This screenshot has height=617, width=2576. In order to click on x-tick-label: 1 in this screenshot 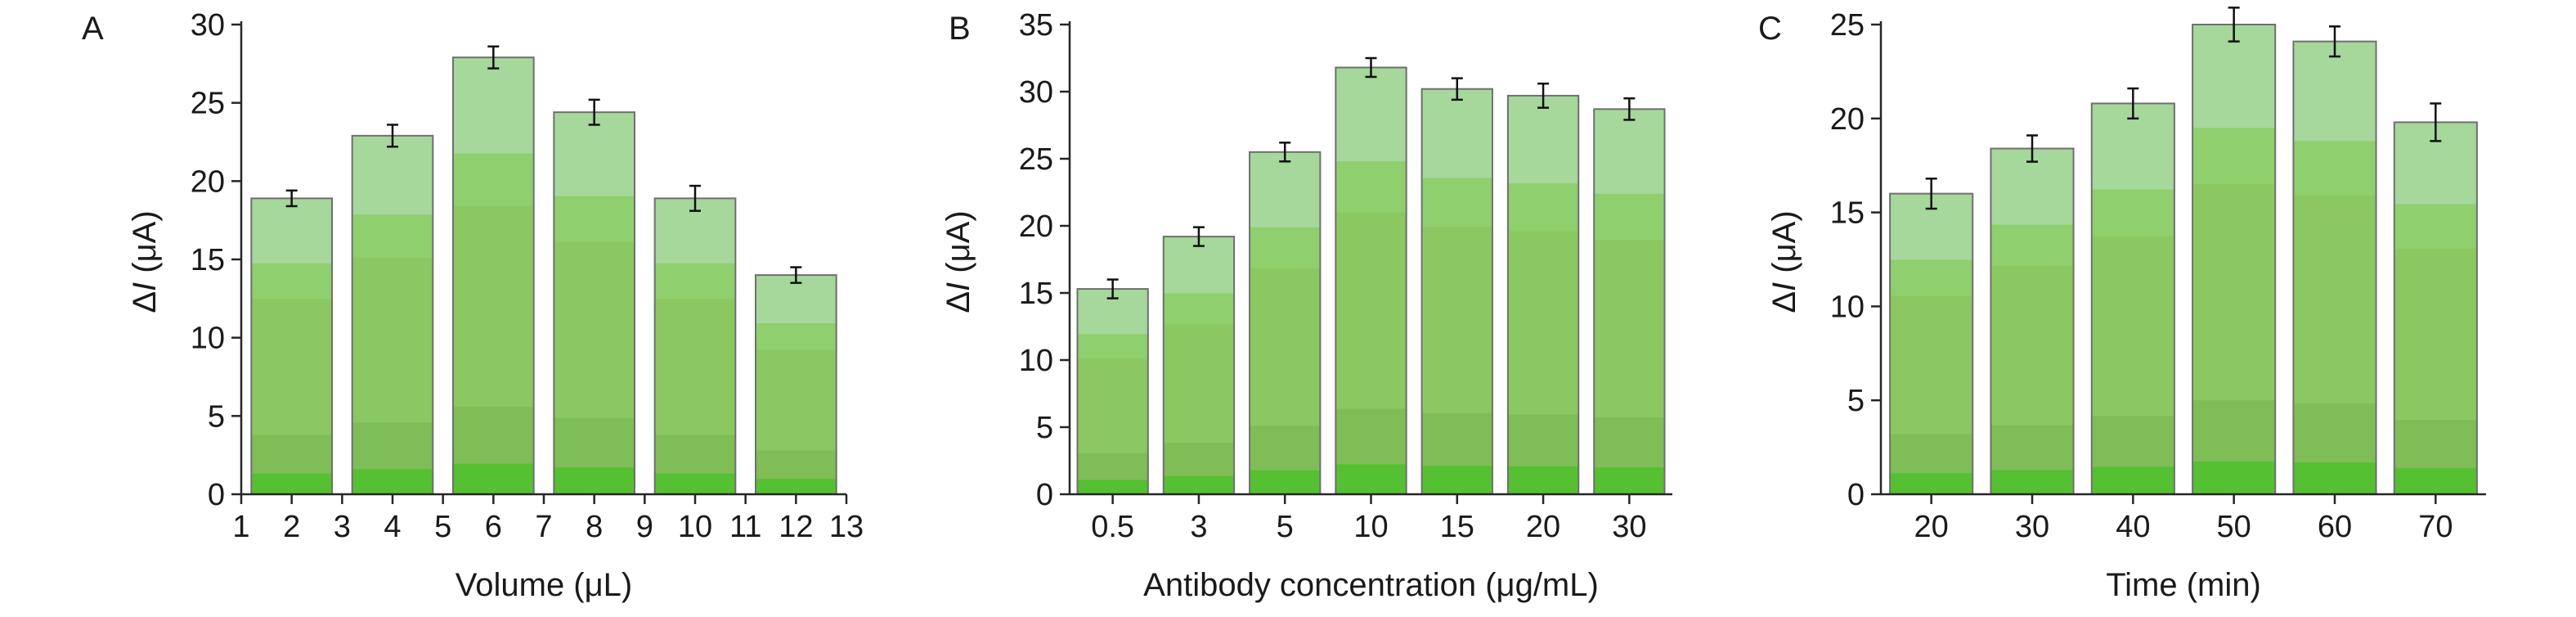, I will do `click(241, 527)`.